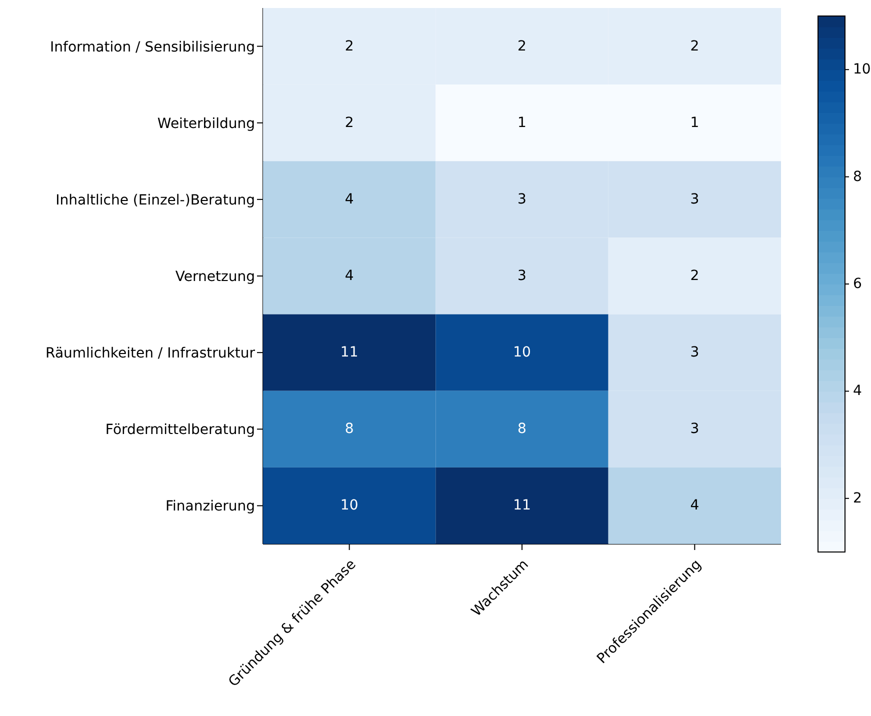  I want to click on color-bar-label: 4, so click(857, 391).